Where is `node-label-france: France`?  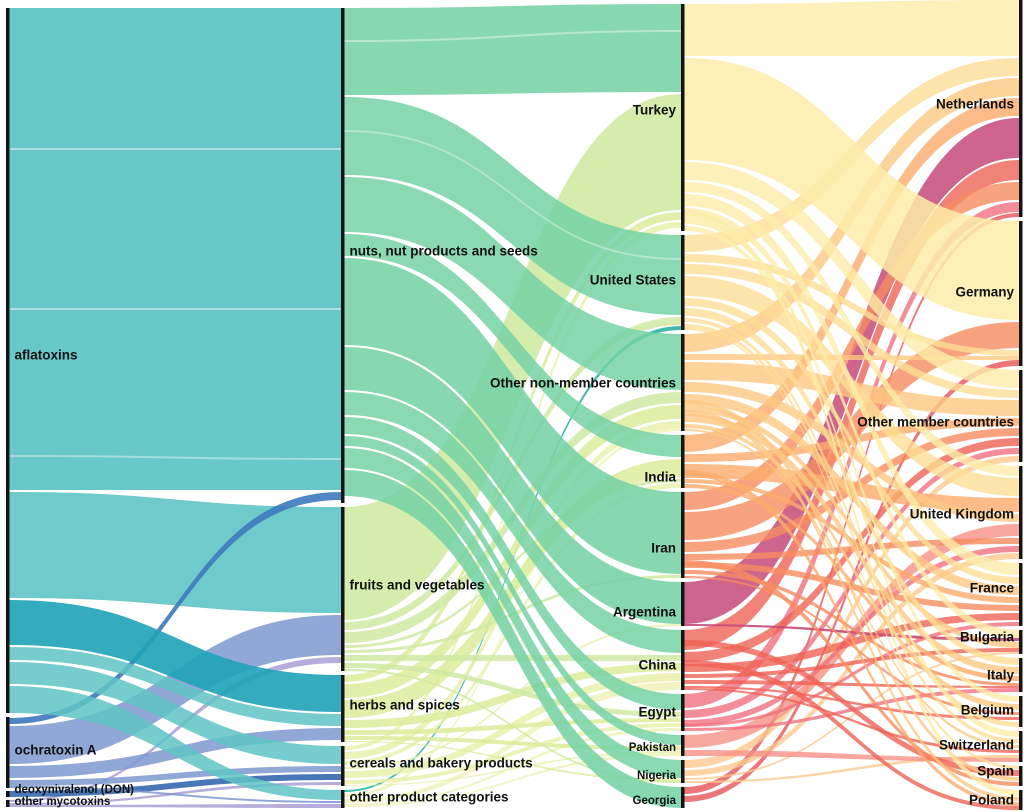 node-label-france: France is located at coordinates (992, 588).